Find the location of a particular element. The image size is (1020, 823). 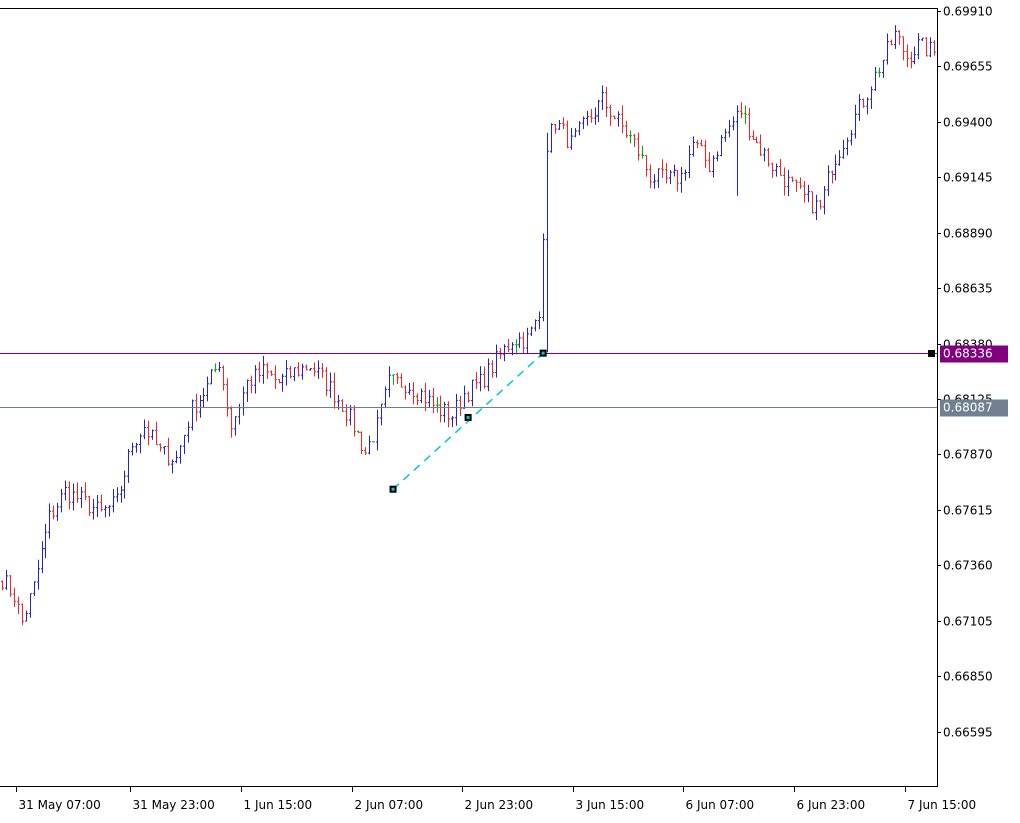

time-tick-label: 6 Jun 23:00 is located at coordinates (831, 805).